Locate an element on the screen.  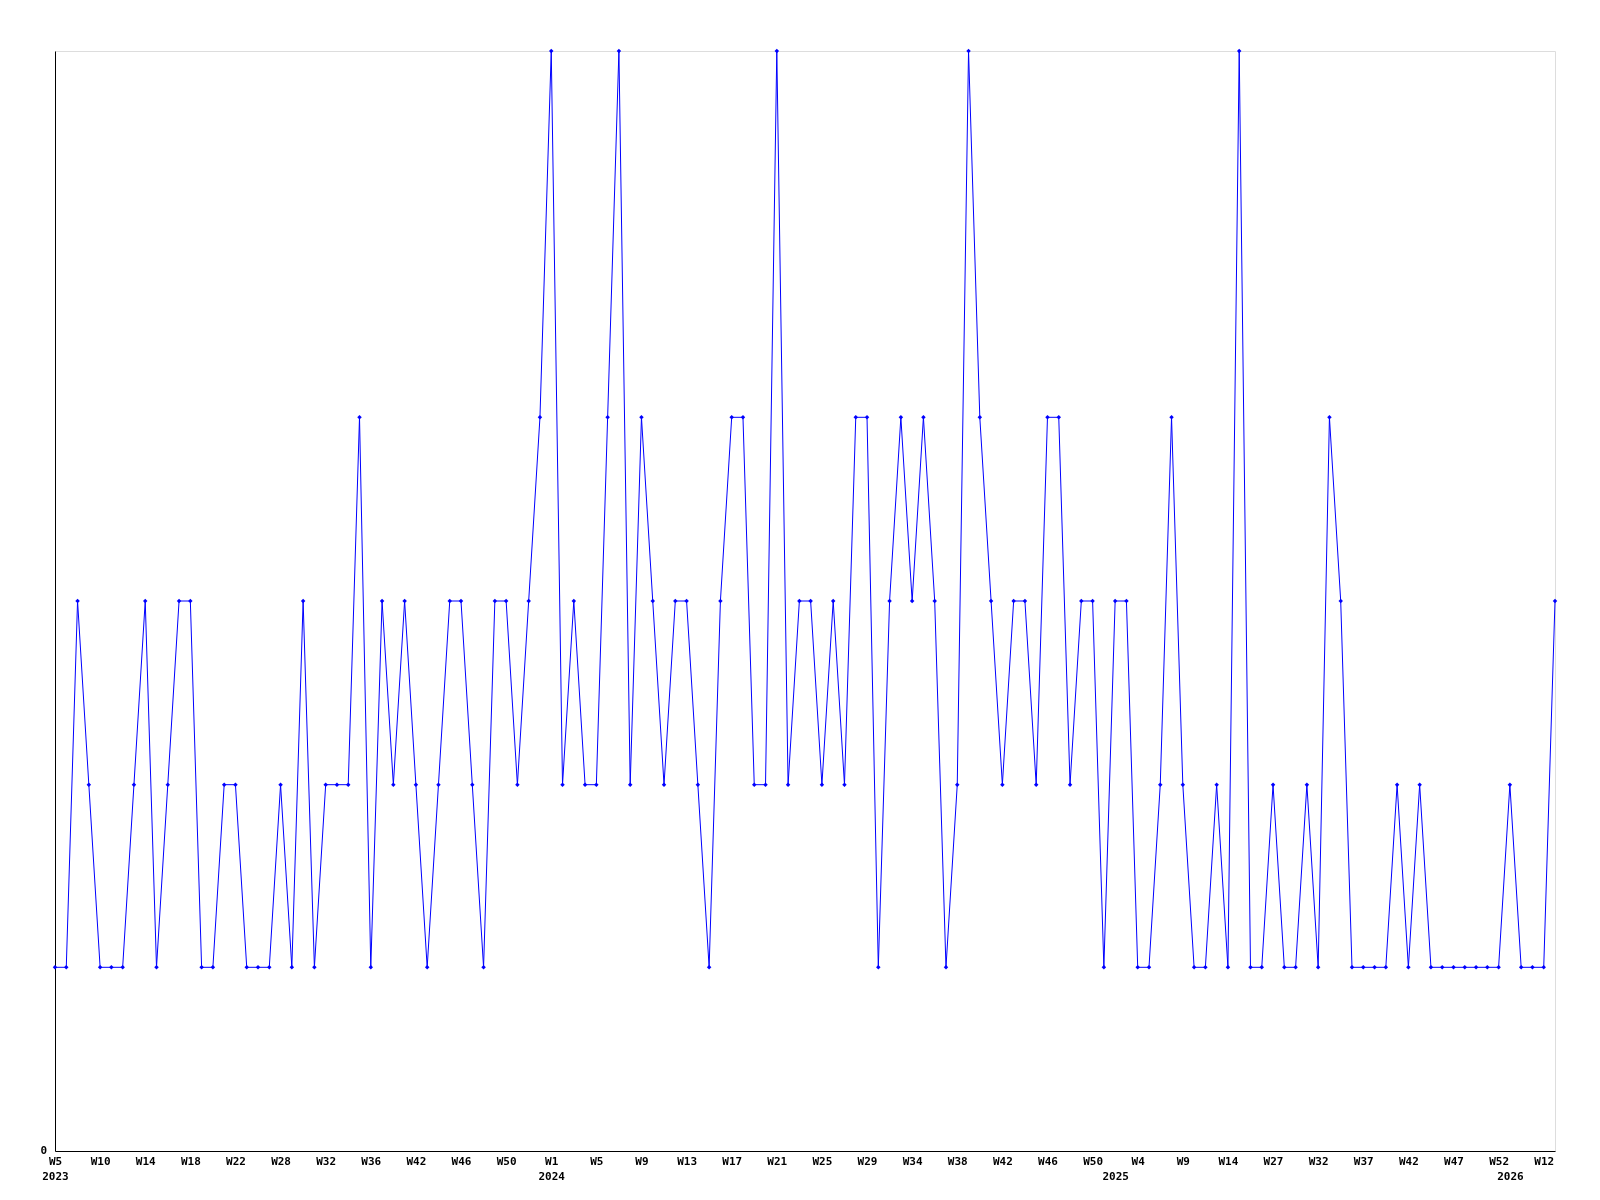
x-tick-label: W34 is located at coordinates (912, 1161).